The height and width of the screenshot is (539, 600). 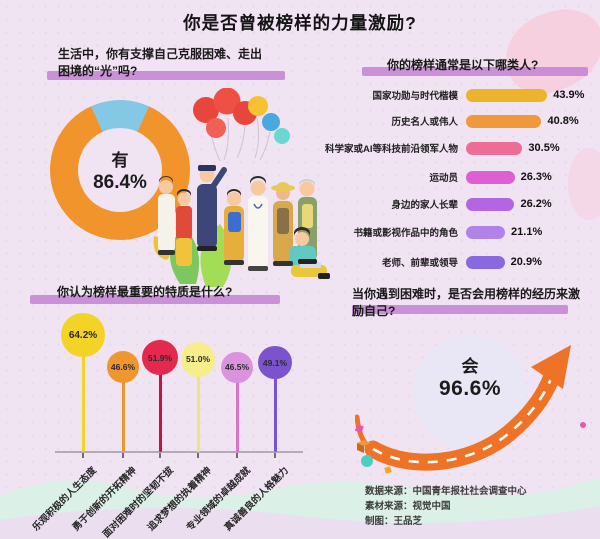 What do you see at coordinates (563, 121) in the screenshot?
I see `q2-bar-value: 40.8%` at bounding box center [563, 121].